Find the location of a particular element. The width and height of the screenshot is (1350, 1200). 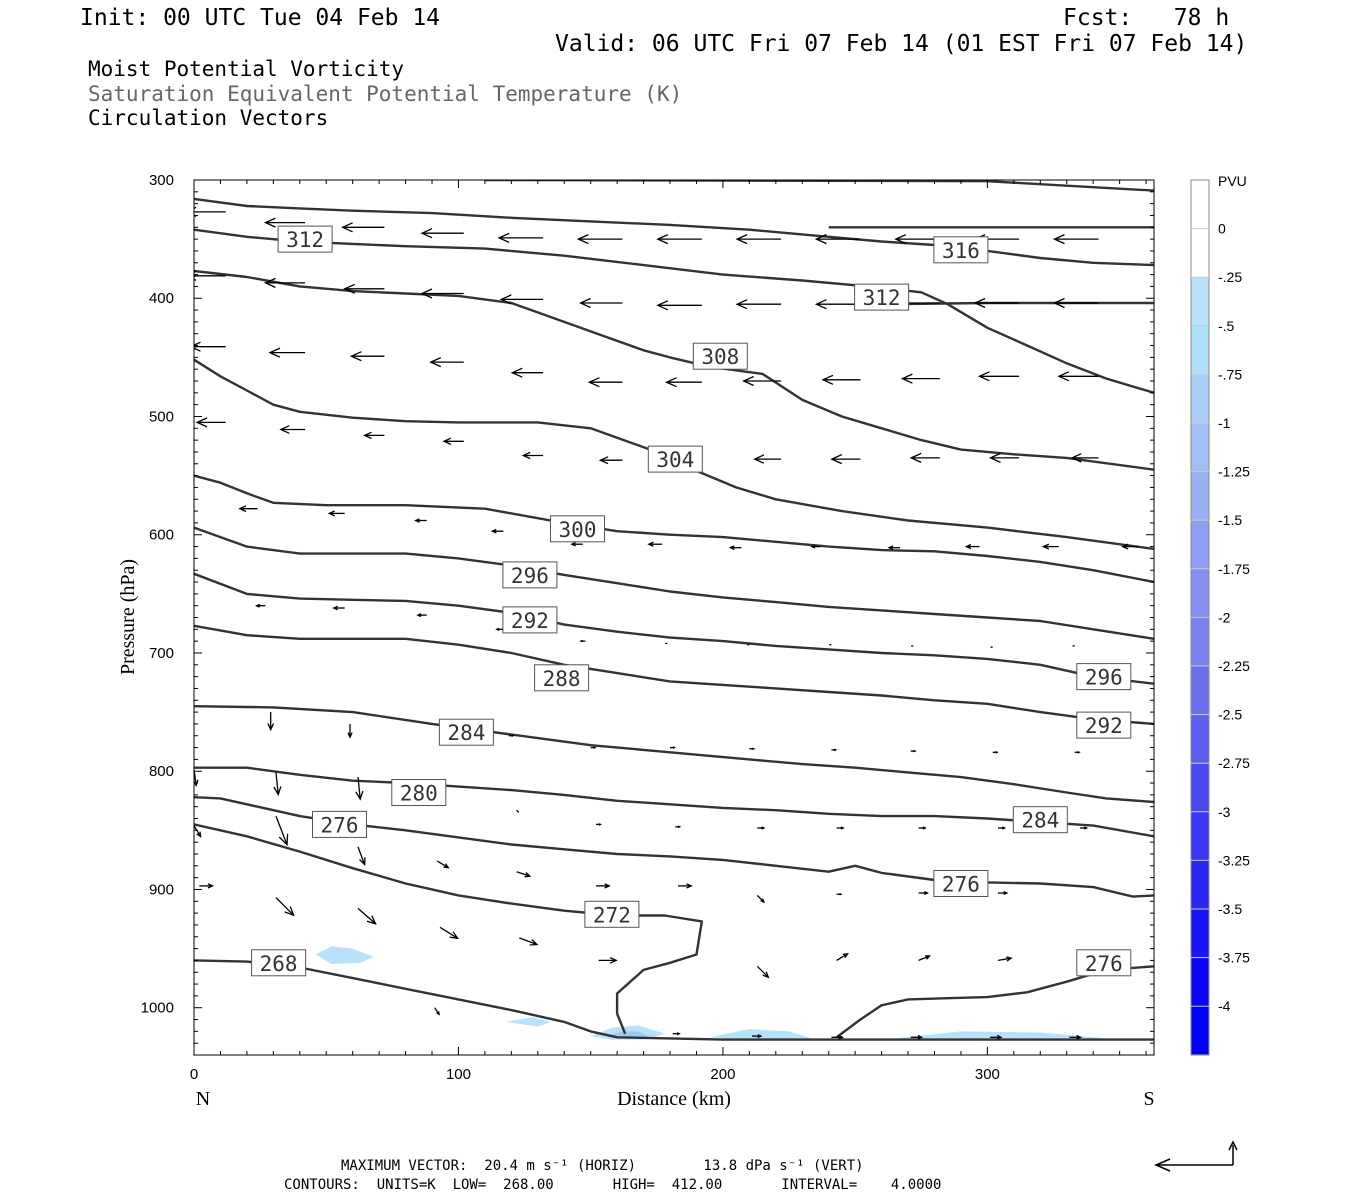

colorbar-label: 0 is located at coordinates (1222, 229).